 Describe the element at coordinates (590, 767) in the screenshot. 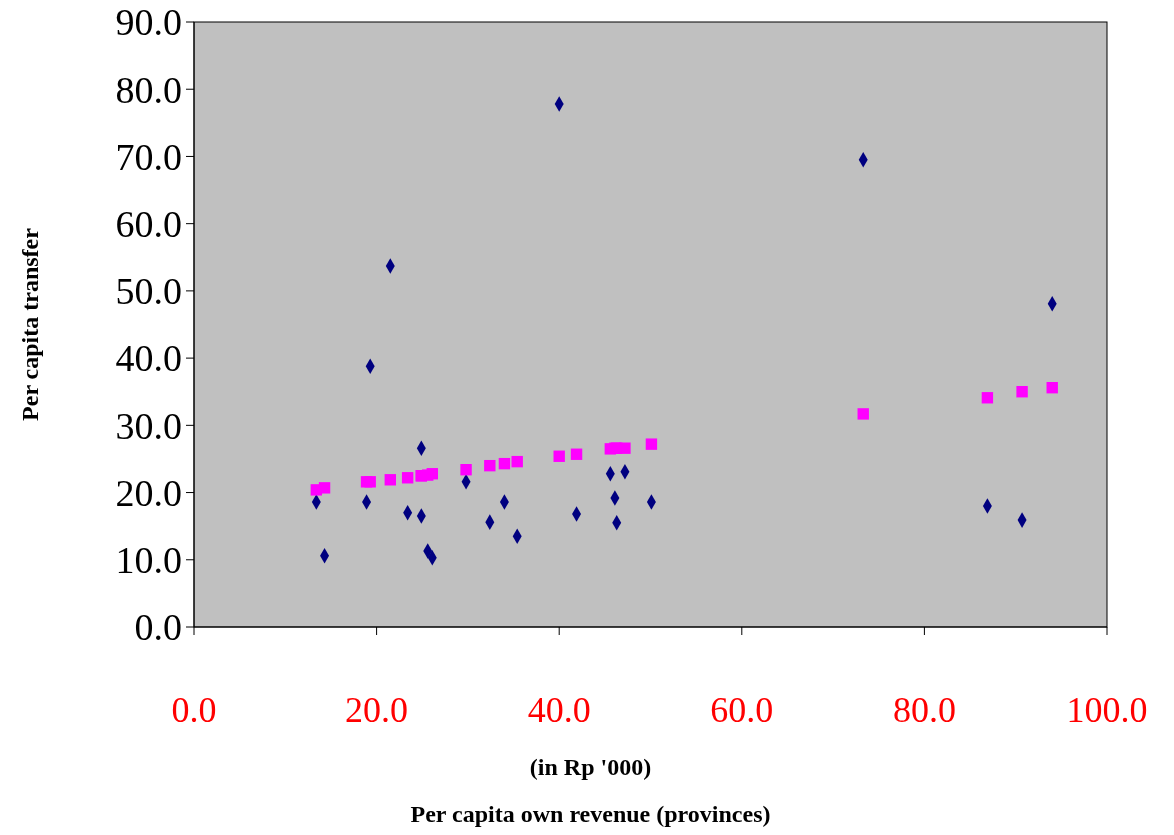

I see `text: (in Rp '000)` at that location.